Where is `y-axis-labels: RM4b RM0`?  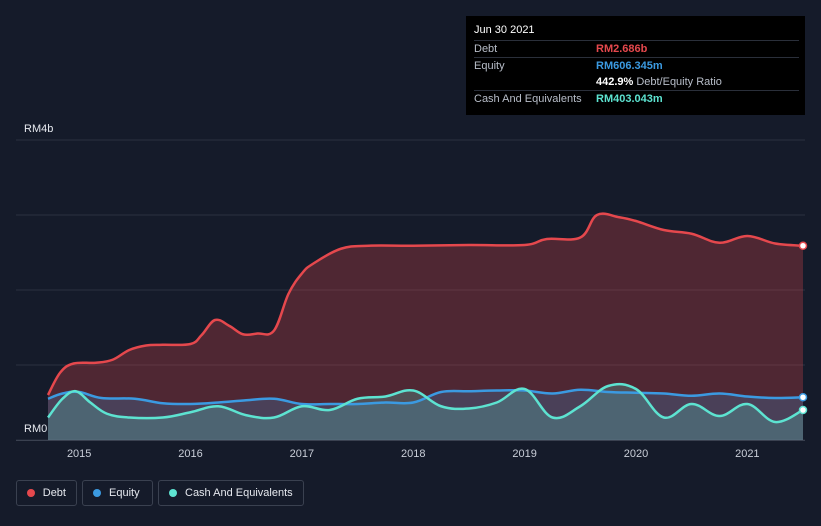
y-axis-labels: RM4b RM0 is located at coordinates (38, 279).